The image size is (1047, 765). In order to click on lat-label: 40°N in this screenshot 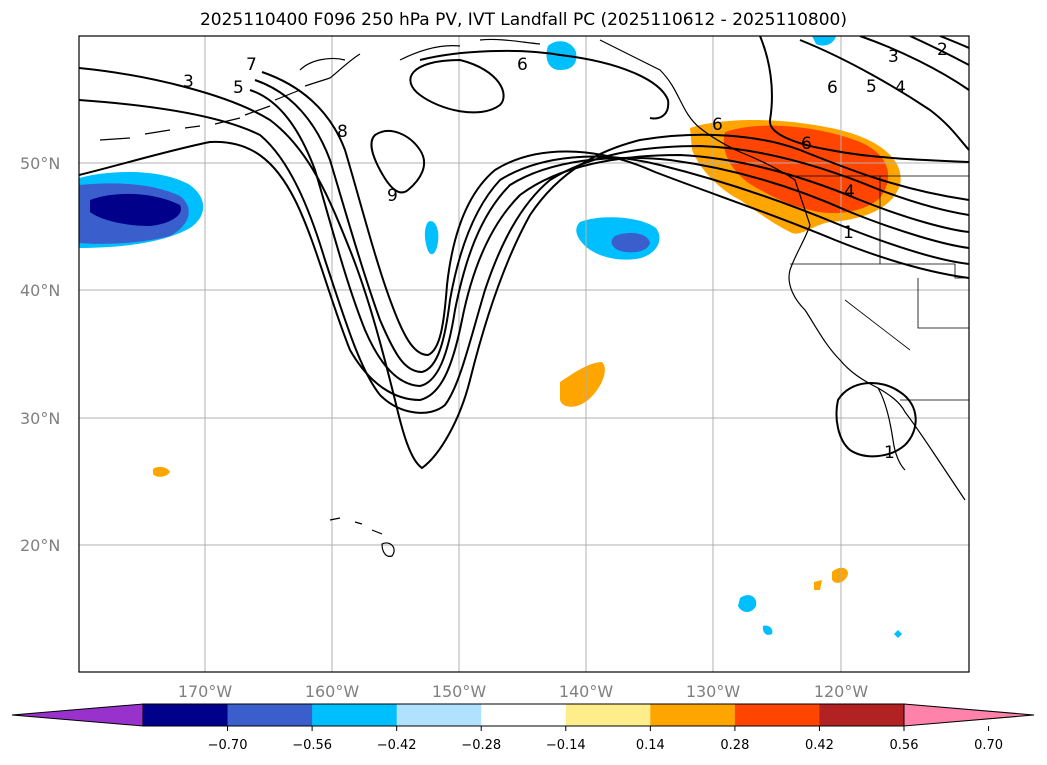, I will do `click(40, 290)`.